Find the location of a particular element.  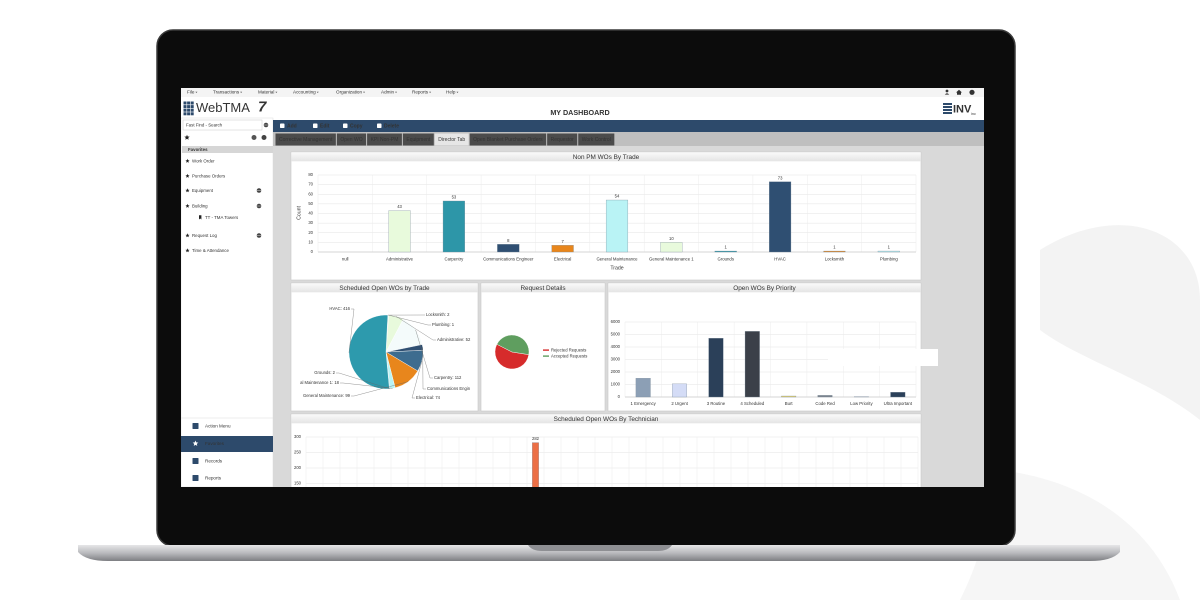

nav-item: Reports is located at coordinates (213, 478).